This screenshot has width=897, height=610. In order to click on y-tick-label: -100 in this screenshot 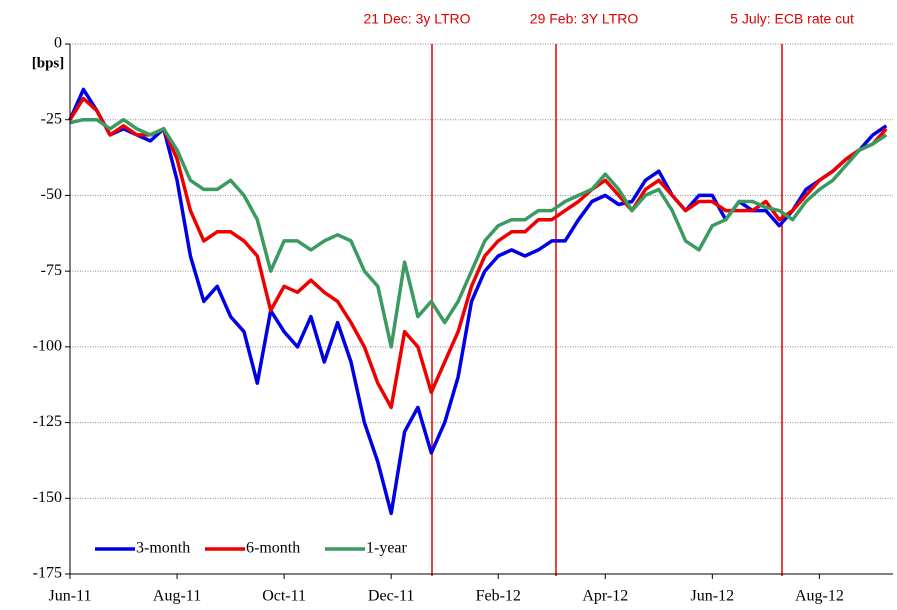, I will do `click(47, 346)`.